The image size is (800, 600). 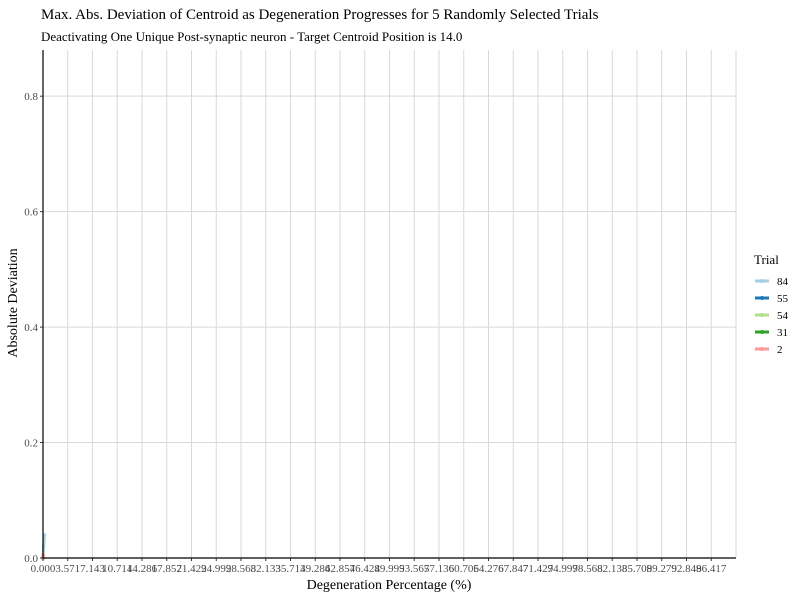 I want to click on x-tick-label: 71.429, so click(x=538, y=569).